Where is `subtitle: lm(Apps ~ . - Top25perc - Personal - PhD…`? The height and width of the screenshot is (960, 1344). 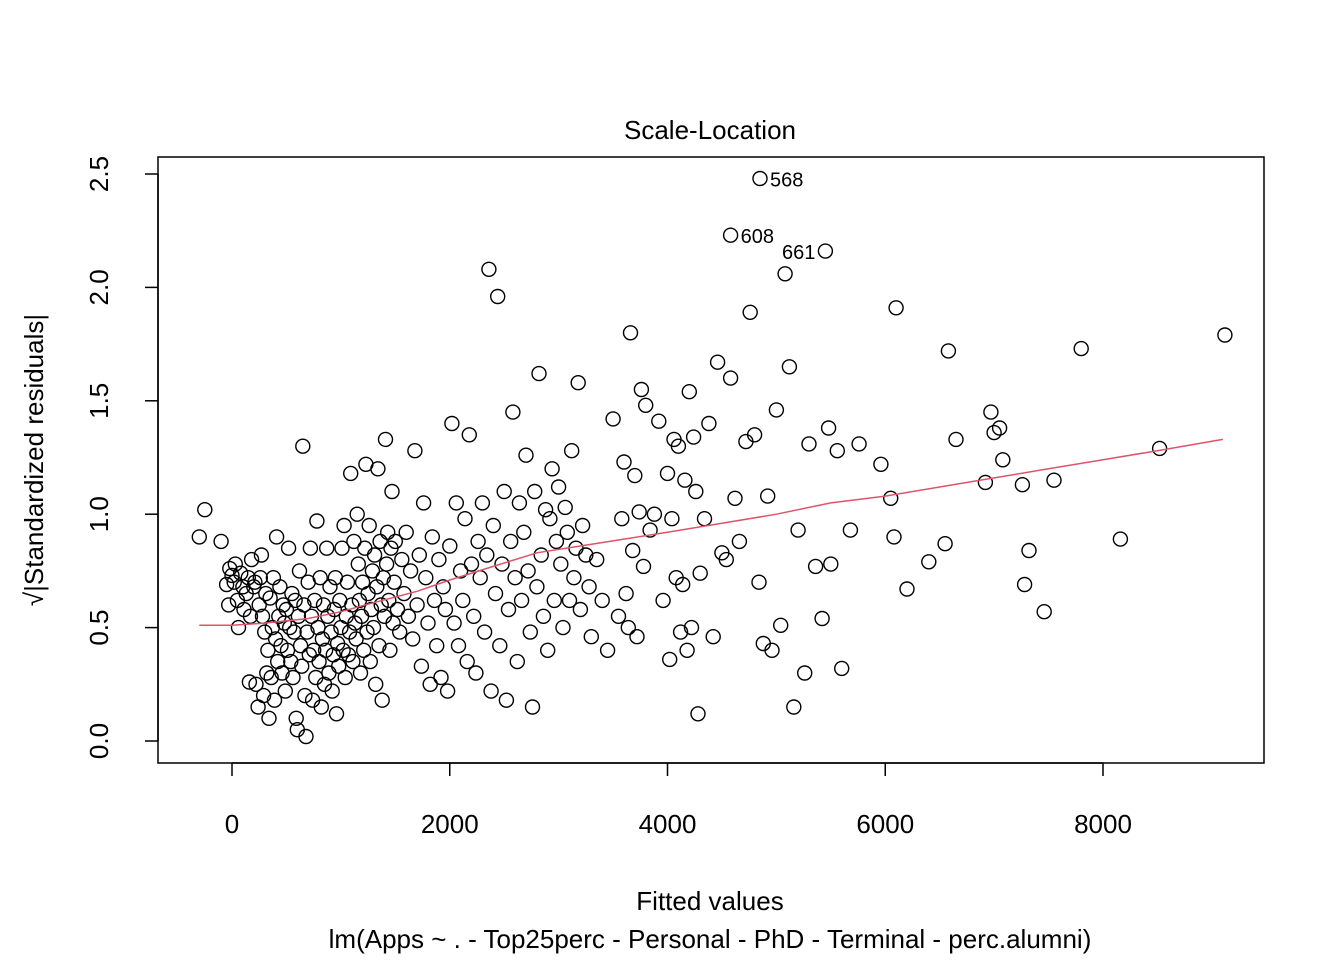 subtitle: lm(Apps ~ . - Top25perc - Personal - PhD… is located at coordinates (710, 939).